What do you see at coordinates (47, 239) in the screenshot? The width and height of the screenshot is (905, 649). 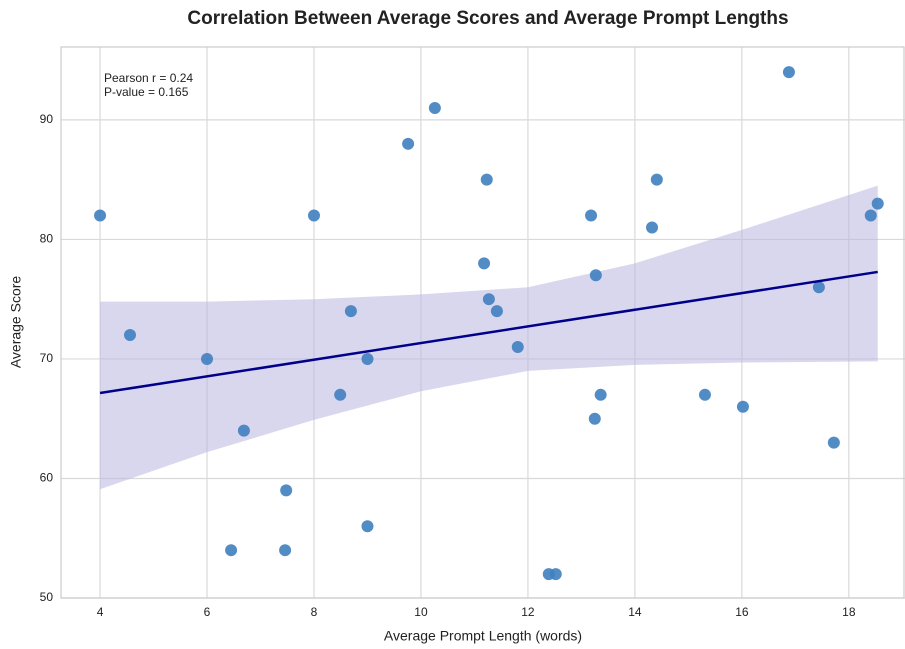 I see `y-tick-label: 80` at bounding box center [47, 239].